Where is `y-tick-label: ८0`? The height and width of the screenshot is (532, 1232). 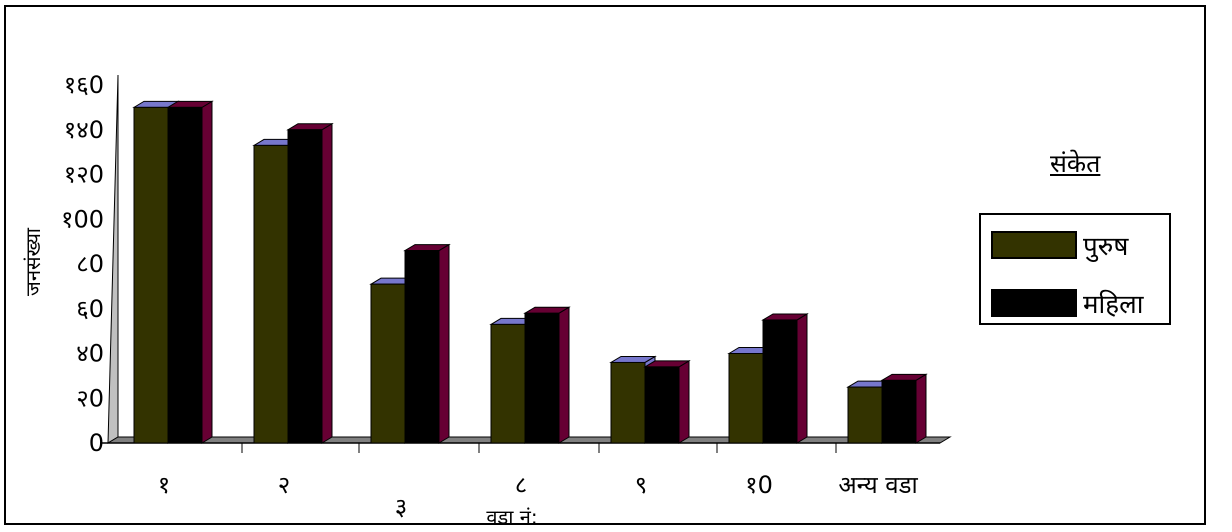
y-tick-label: ८0 is located at coordinates (90, 264).